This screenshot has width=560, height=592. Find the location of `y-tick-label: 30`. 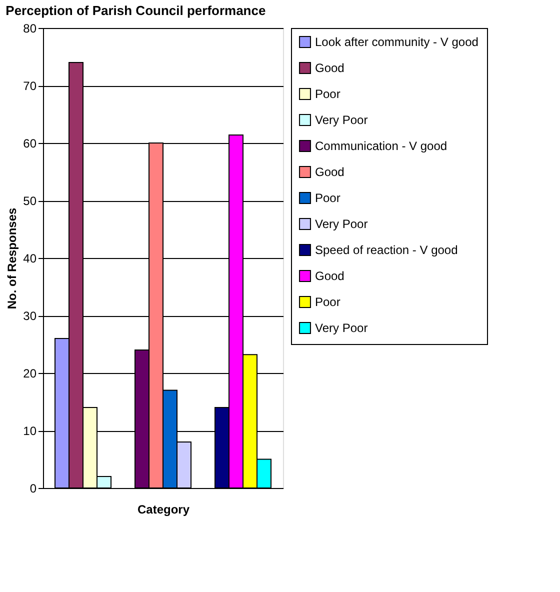

y-tick-label: 30 is located at coordinates (30, 316).